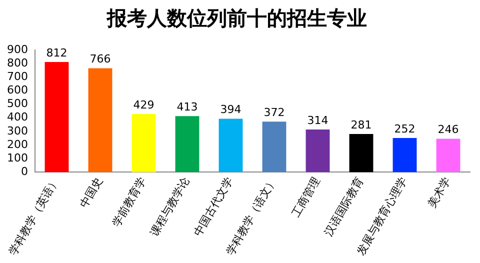  I want to click on y-tick-label: 200, so click(17, 144).